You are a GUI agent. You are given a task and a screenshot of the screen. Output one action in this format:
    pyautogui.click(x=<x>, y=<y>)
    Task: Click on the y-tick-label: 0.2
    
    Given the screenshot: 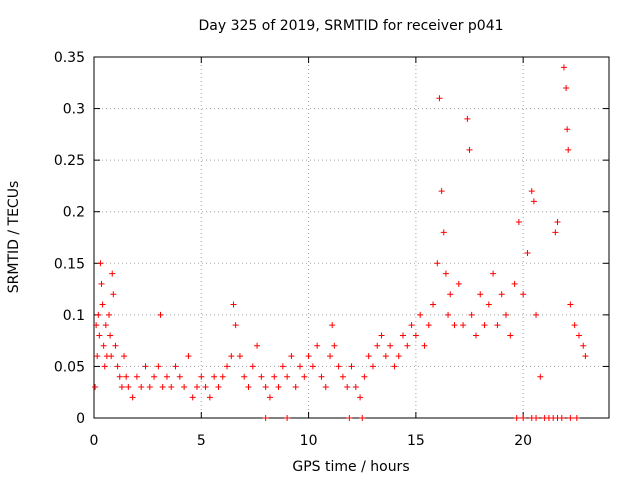 What is the action you would take?
    pyautogui.click(x=74, y=213)
    